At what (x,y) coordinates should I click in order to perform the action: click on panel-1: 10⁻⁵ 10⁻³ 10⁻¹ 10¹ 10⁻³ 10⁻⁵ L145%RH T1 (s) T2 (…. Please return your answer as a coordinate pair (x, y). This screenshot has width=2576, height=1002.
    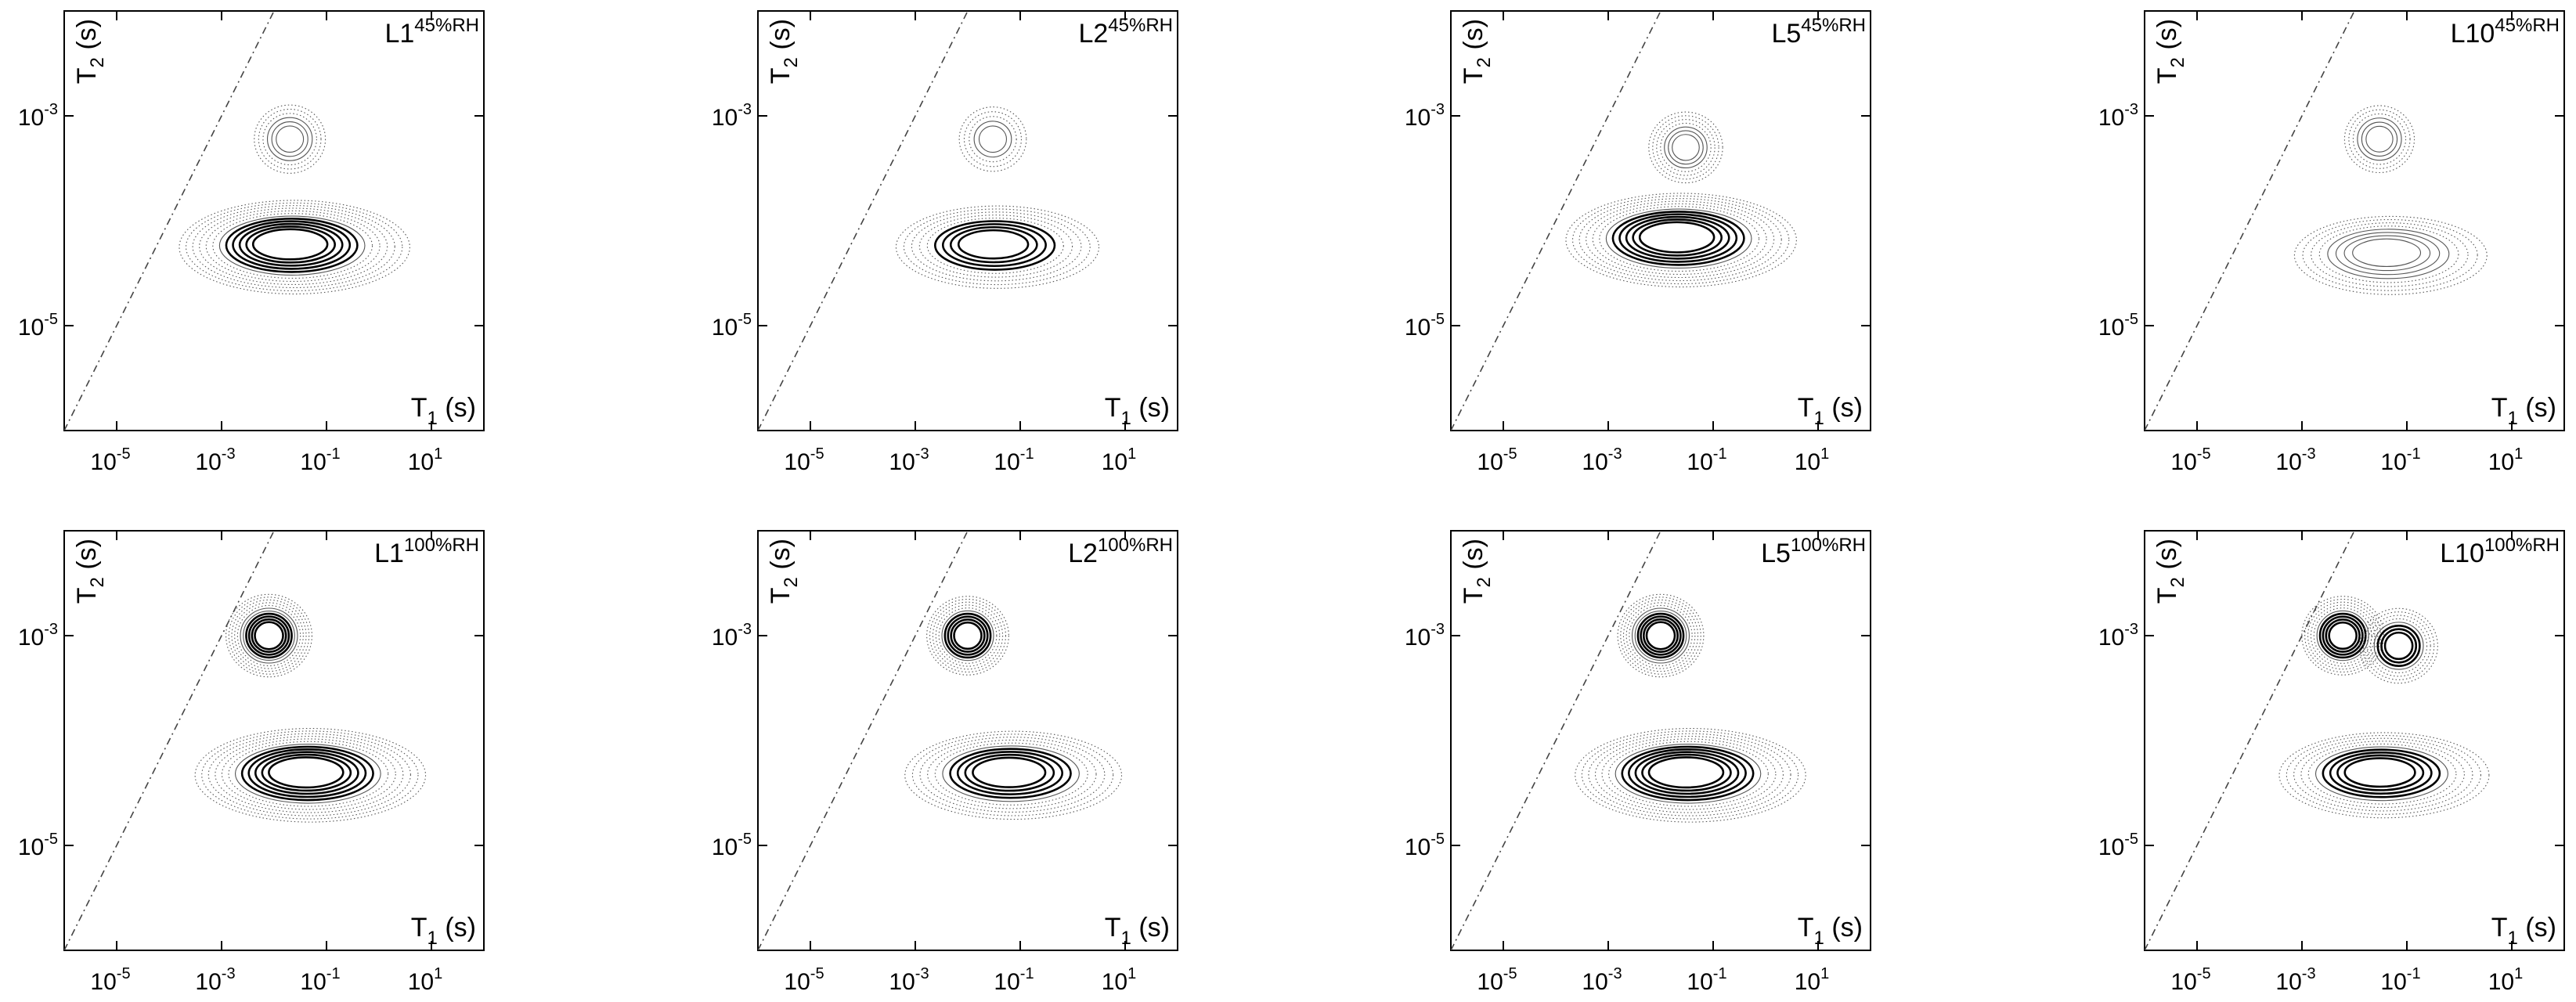
    Looking at the image, I should click on (252, 243).